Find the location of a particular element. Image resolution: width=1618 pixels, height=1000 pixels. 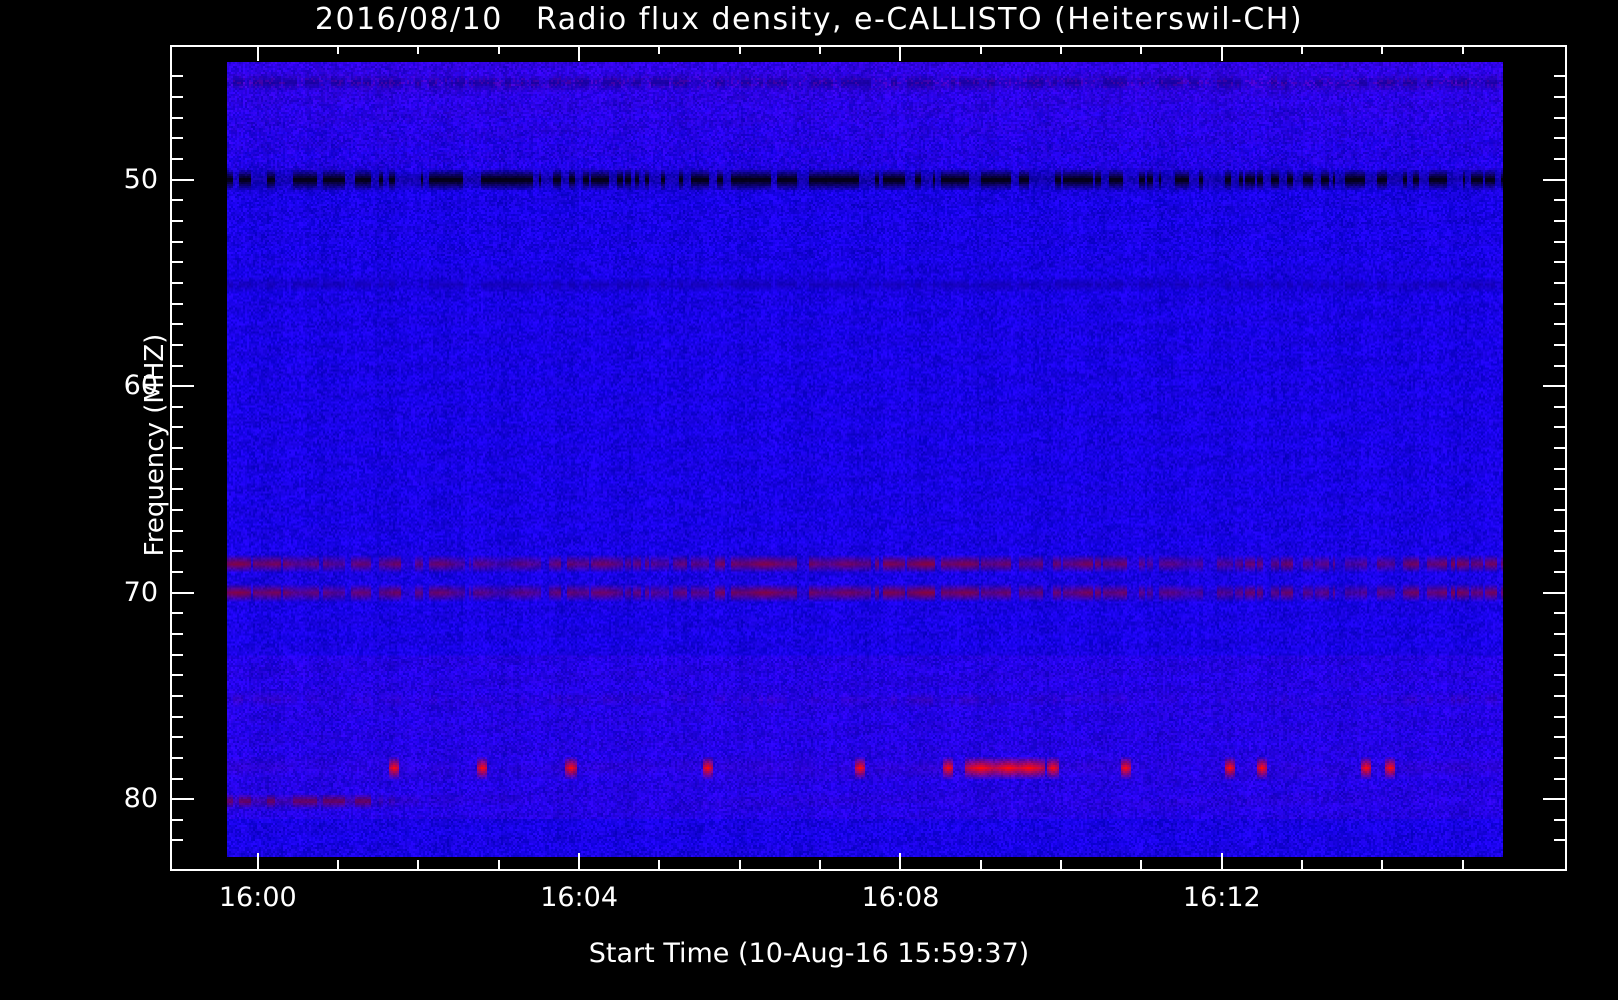

x-tick-label: 16:12 is located at coordinates (1221, 897).